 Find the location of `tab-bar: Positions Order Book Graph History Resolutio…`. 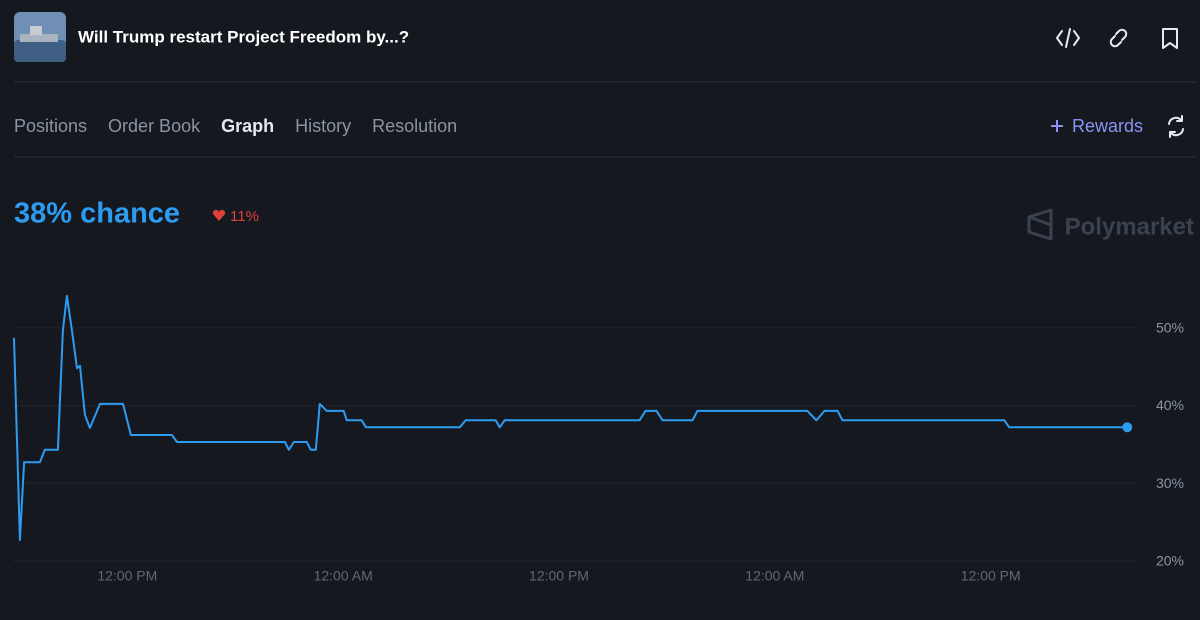

tab-bar: Positions Order Book Graph History Resolutio… is located at coordinates (235, 126).